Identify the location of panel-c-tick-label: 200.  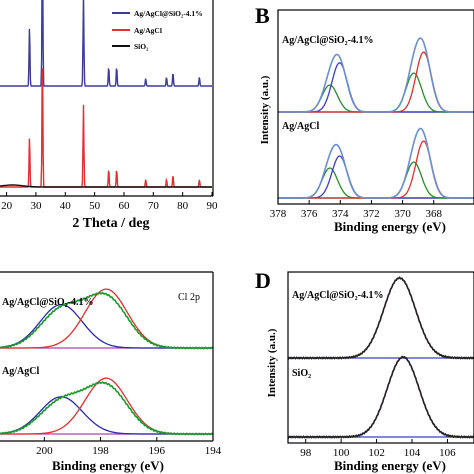
(44, 451).